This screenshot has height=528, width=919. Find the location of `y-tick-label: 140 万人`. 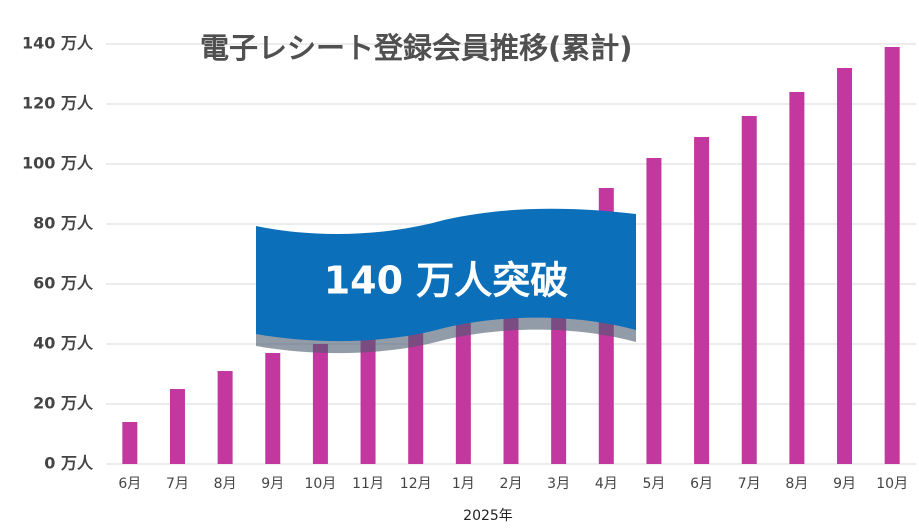

y-tick-label: 140 万人 is located at coordinates (58, 43).